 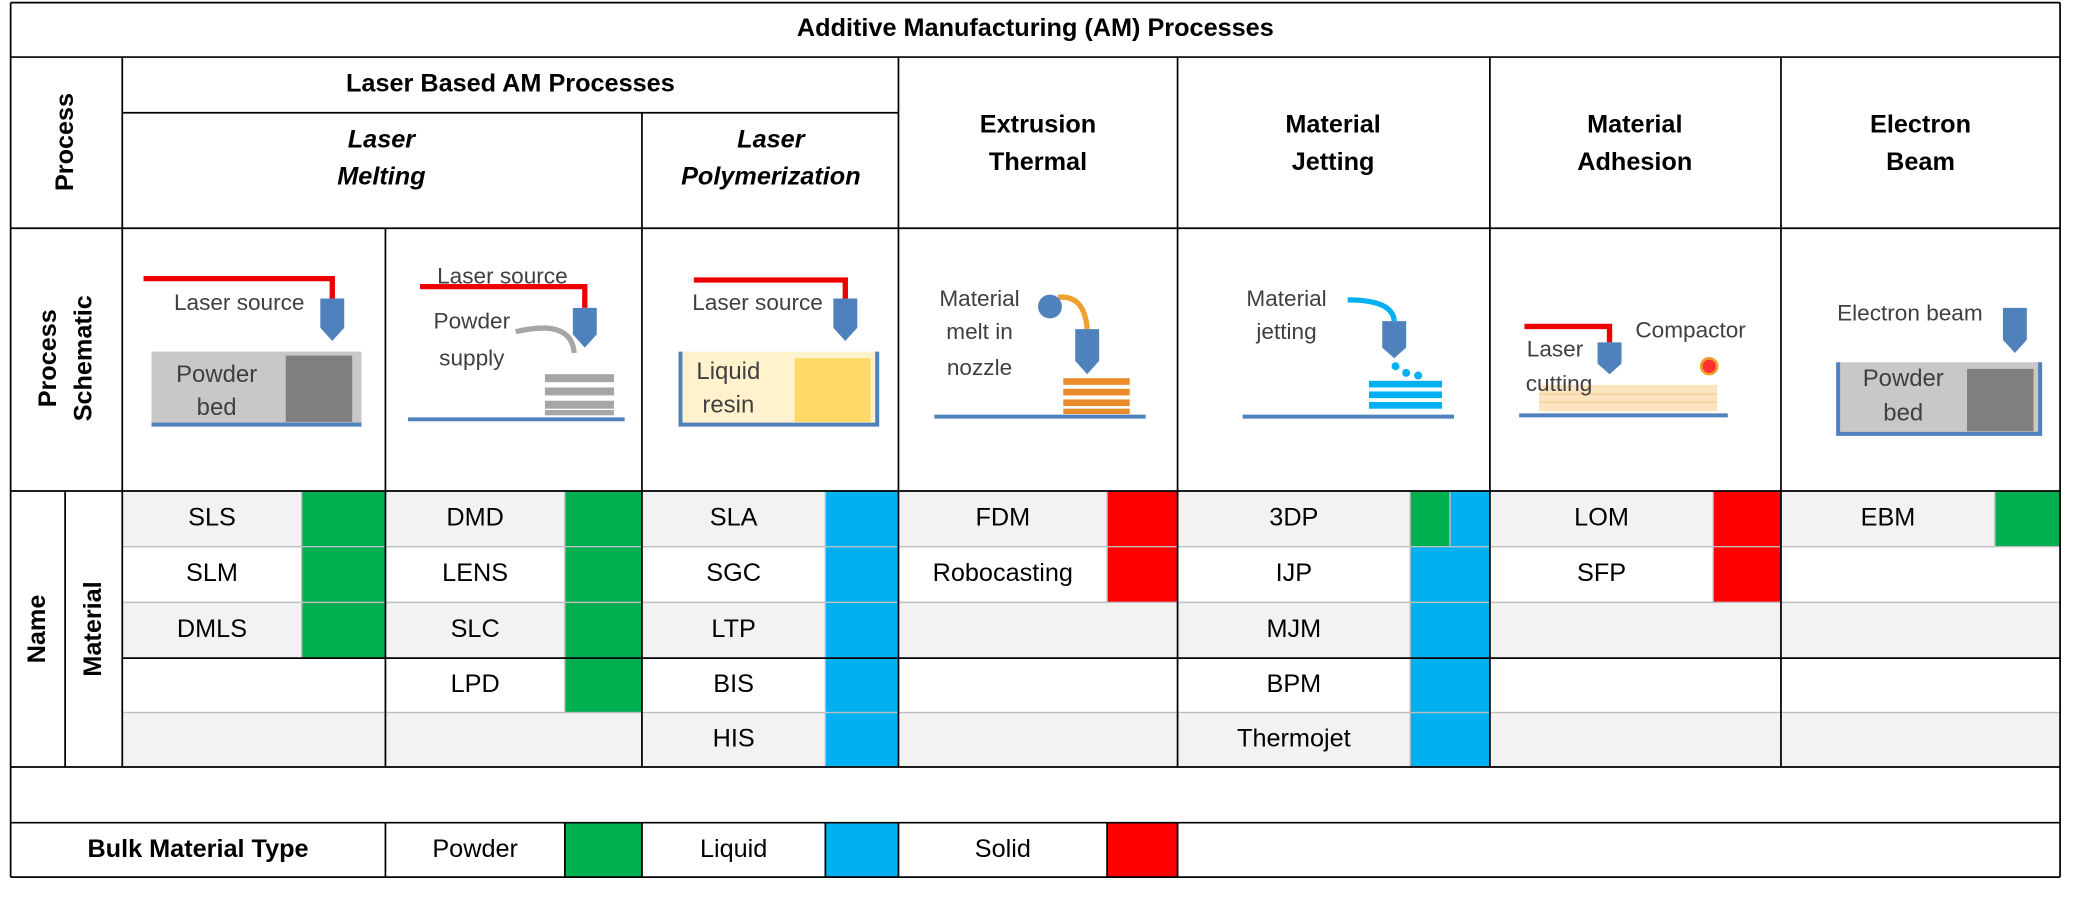 I want to click on process-name: Robocasting, so click(x=1003, y=573).